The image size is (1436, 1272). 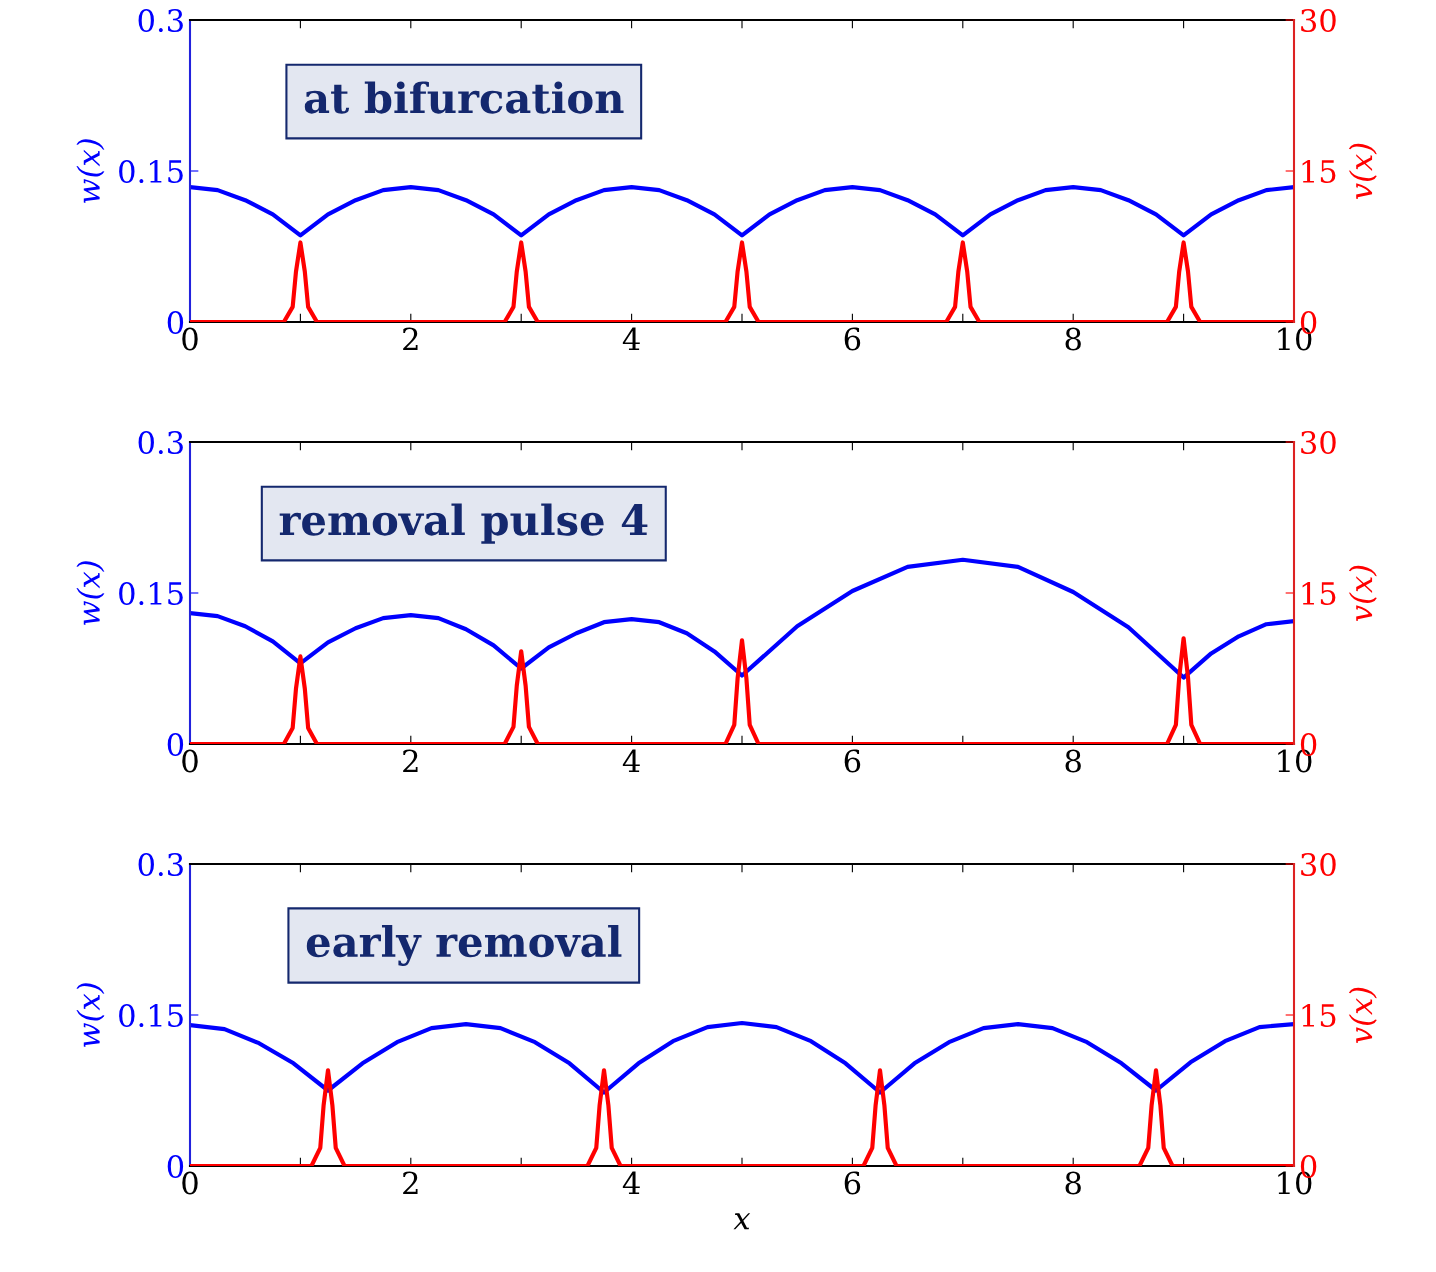 What do you see at coordinates (464, 945) in the screenshot?
I see `annotation: early removal` at bounding box center [464, 945].